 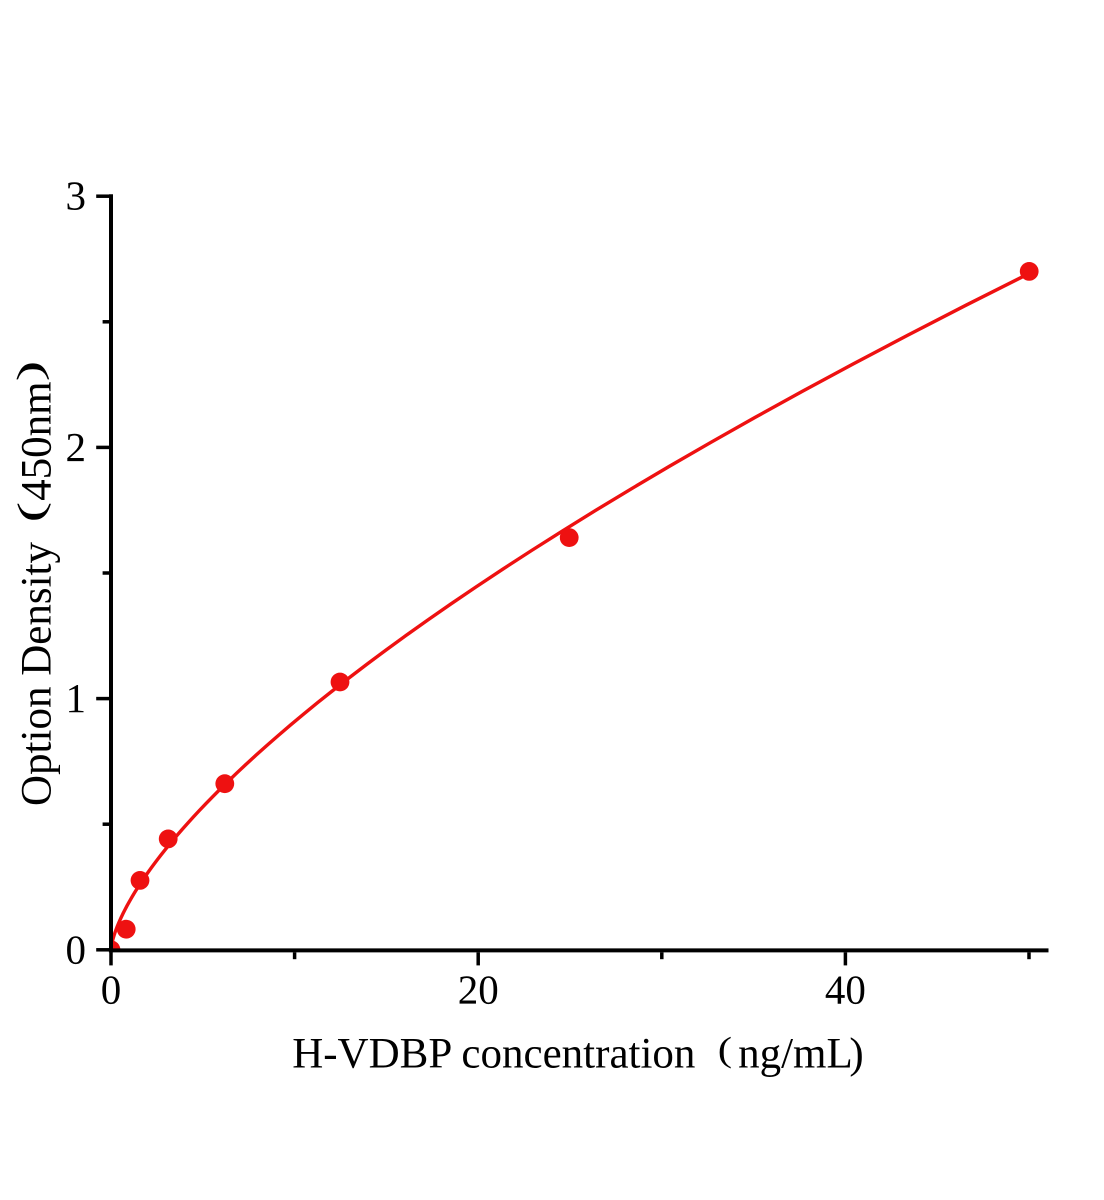 What do you see at coordinates (845, 990) in the screenshot?
I see `svg-text: 40` at bounding box center [845, 990].